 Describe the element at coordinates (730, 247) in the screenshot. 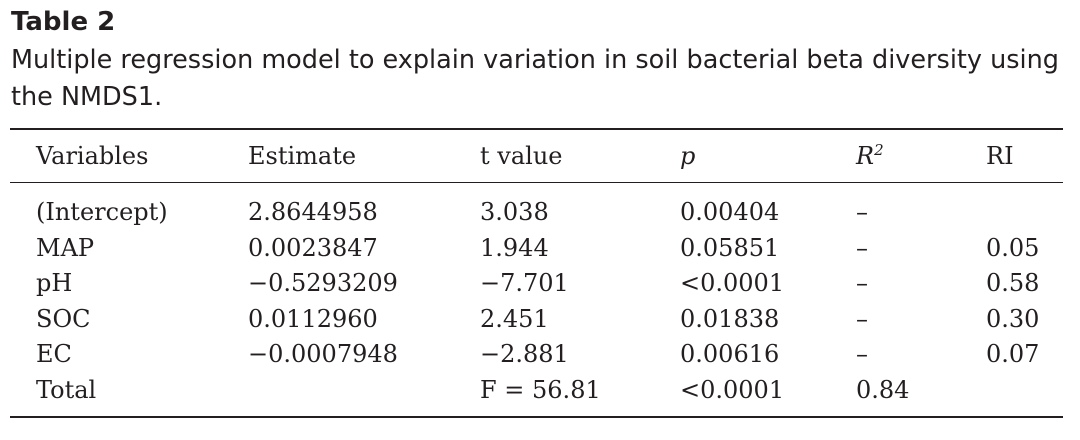

I see `cell-p: 0.05851` at that location.